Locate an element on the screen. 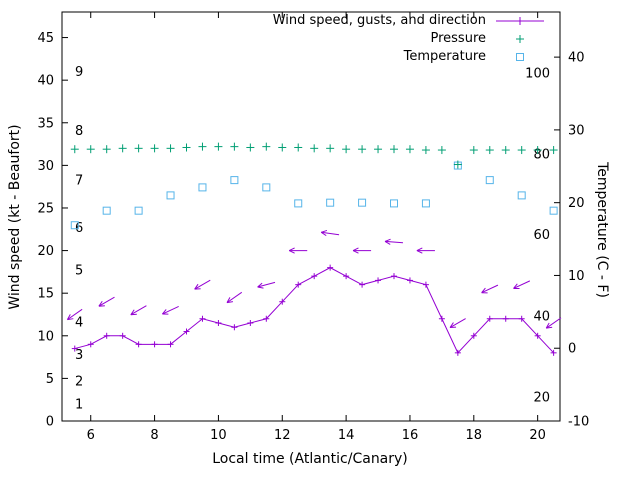 Image resolution: width=640 pixels, height=480 pixels. legend-label-wind: Wind speed, gusts, and direction is located at coordinates (379, 20).